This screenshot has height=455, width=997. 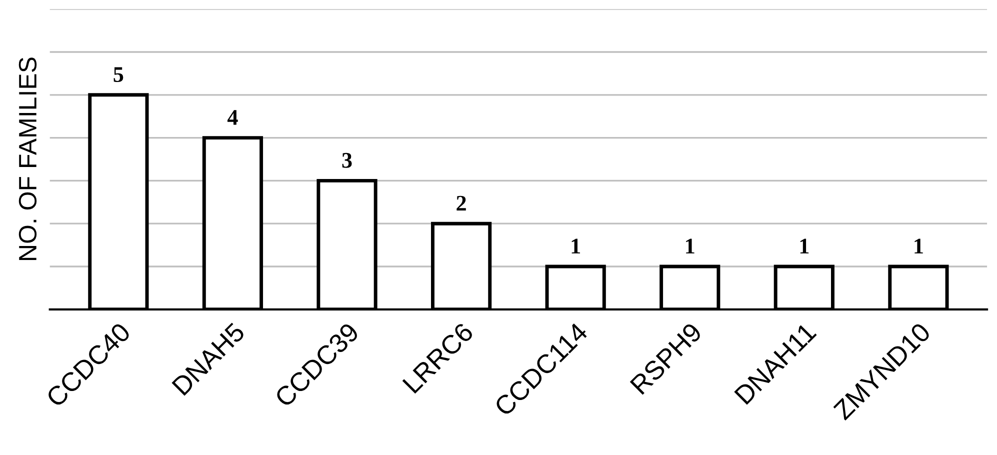 I want to click on data-label: 5, so click(x=119, y=74).